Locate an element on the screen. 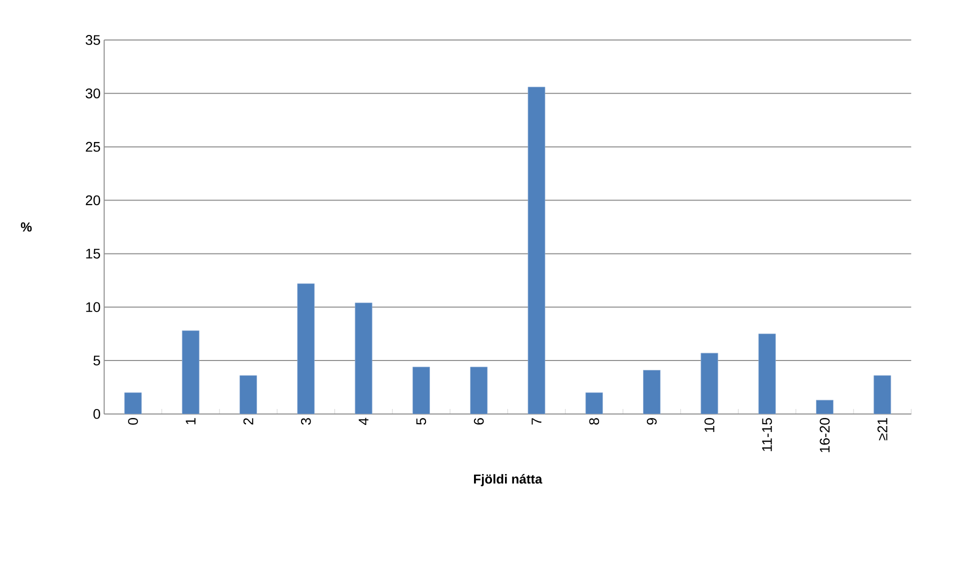 This screenshot has width=965, height=580. x-tick-label: 8 is located at coordinates (594, 421).